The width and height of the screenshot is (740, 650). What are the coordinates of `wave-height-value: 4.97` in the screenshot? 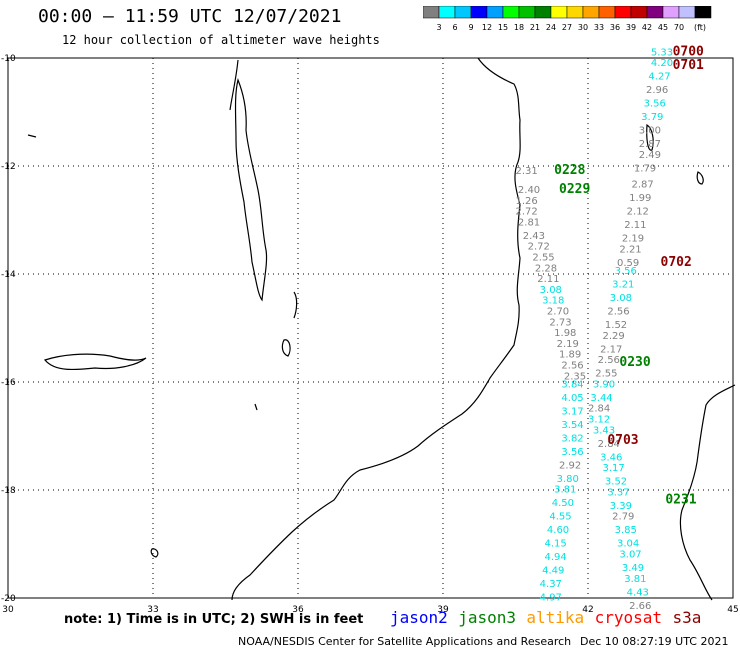 It's located at (551, 598).